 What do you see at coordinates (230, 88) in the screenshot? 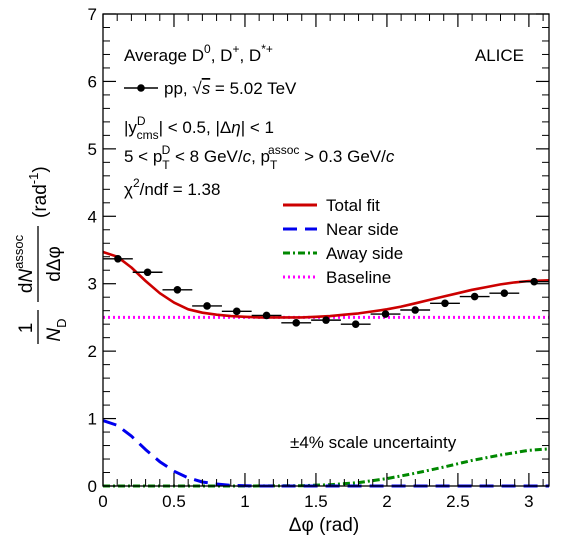
I see `legend-data-label: pp, √s = 5.02 TeV` at bounding box center [230, 88].